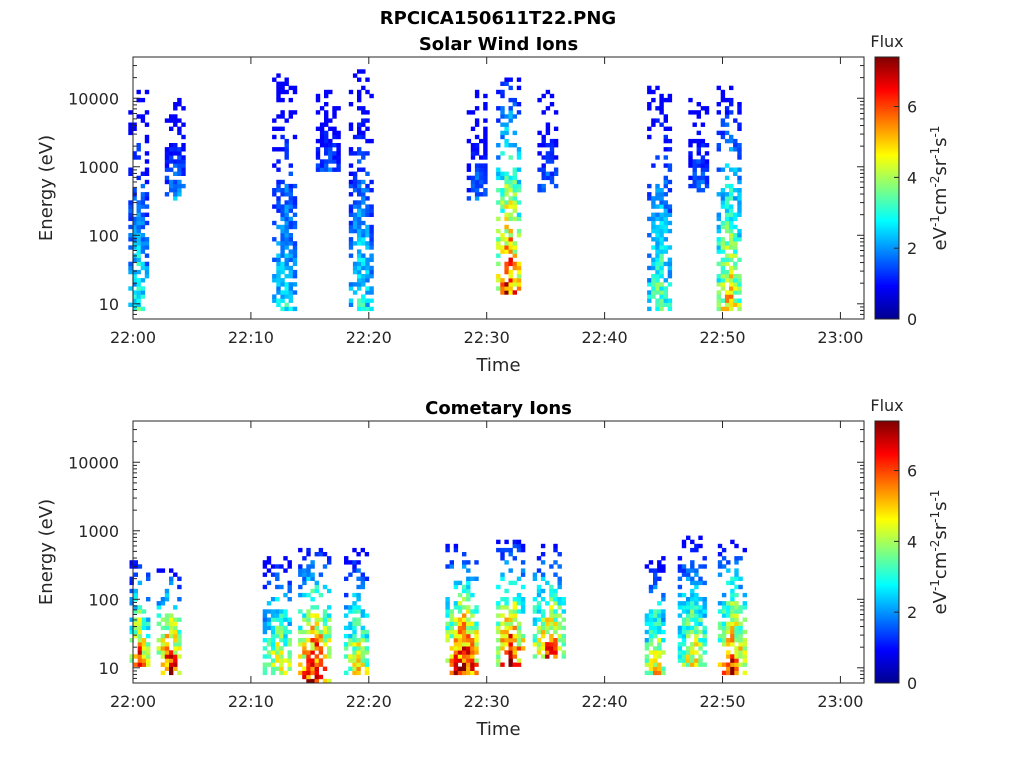  I want to click on colorbar-label-part: sr, so click(940, 530).